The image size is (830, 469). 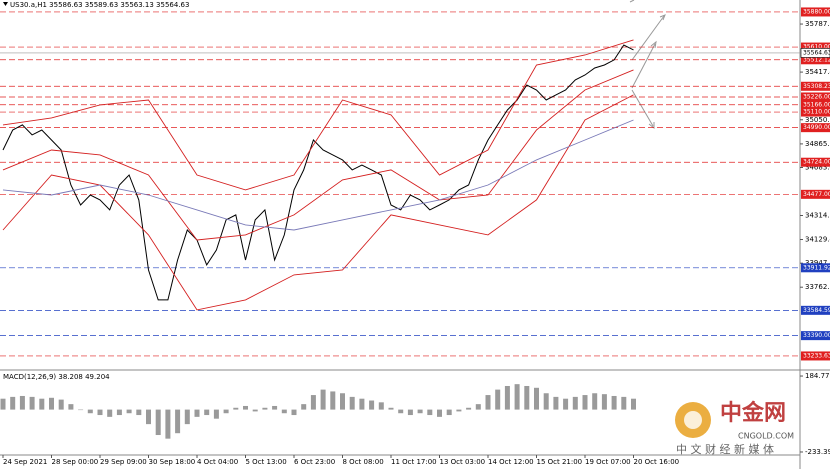 I want to click on x-tick-label: 19 Oct 07:00, so click(x=608, y=462).